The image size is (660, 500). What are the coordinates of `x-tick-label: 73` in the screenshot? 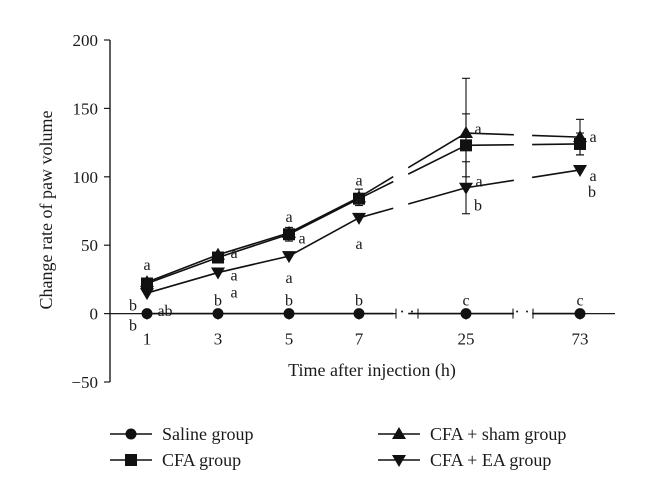 It's located at (580, 339).